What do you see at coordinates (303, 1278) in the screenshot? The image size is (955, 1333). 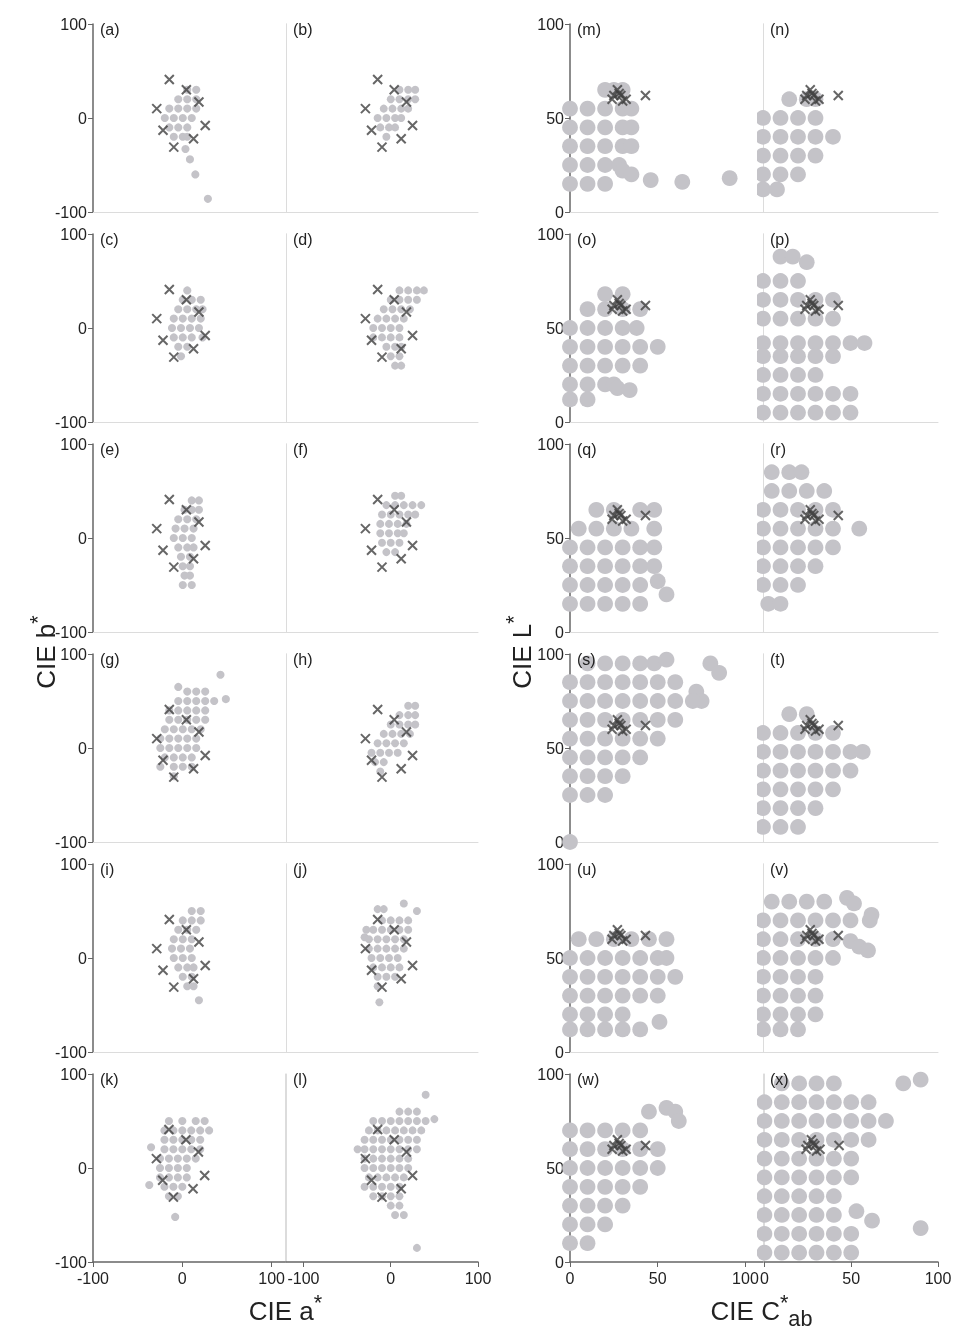 I see `x-tick-label: -100` at bounding box center [303, 1278].